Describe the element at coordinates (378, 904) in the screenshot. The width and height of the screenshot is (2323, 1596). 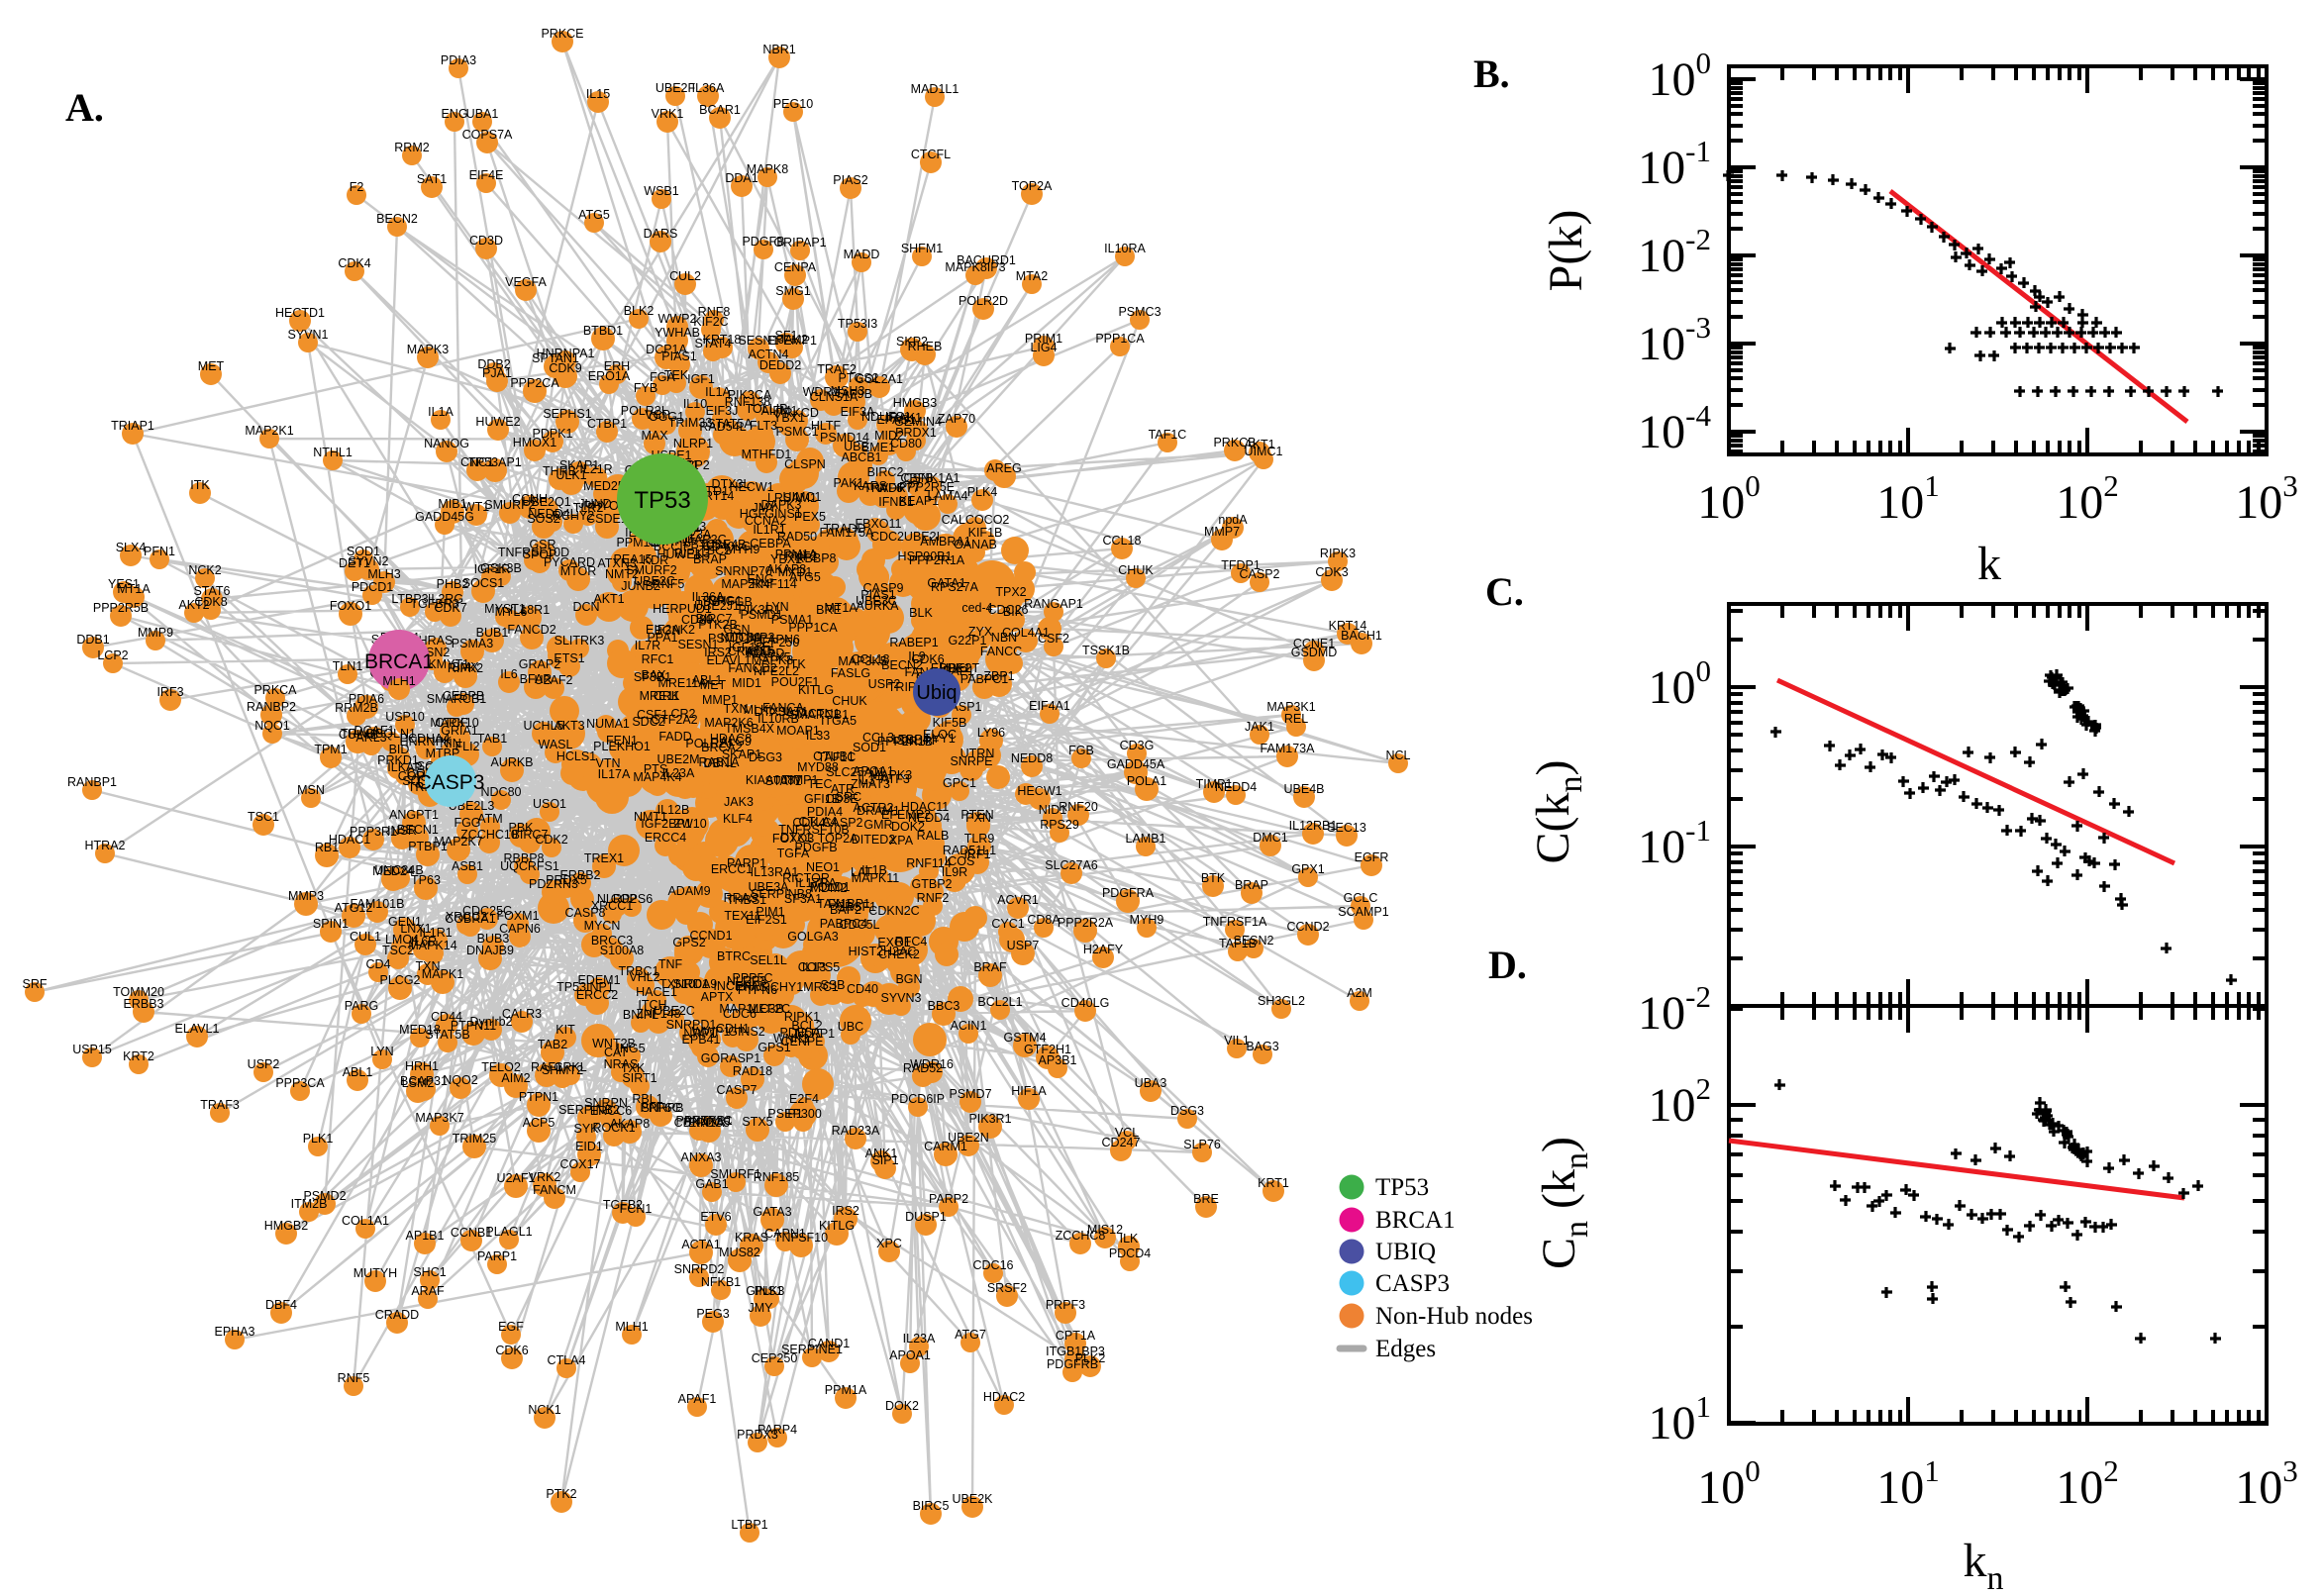
I see `svg-text: FAM101B` at that location.